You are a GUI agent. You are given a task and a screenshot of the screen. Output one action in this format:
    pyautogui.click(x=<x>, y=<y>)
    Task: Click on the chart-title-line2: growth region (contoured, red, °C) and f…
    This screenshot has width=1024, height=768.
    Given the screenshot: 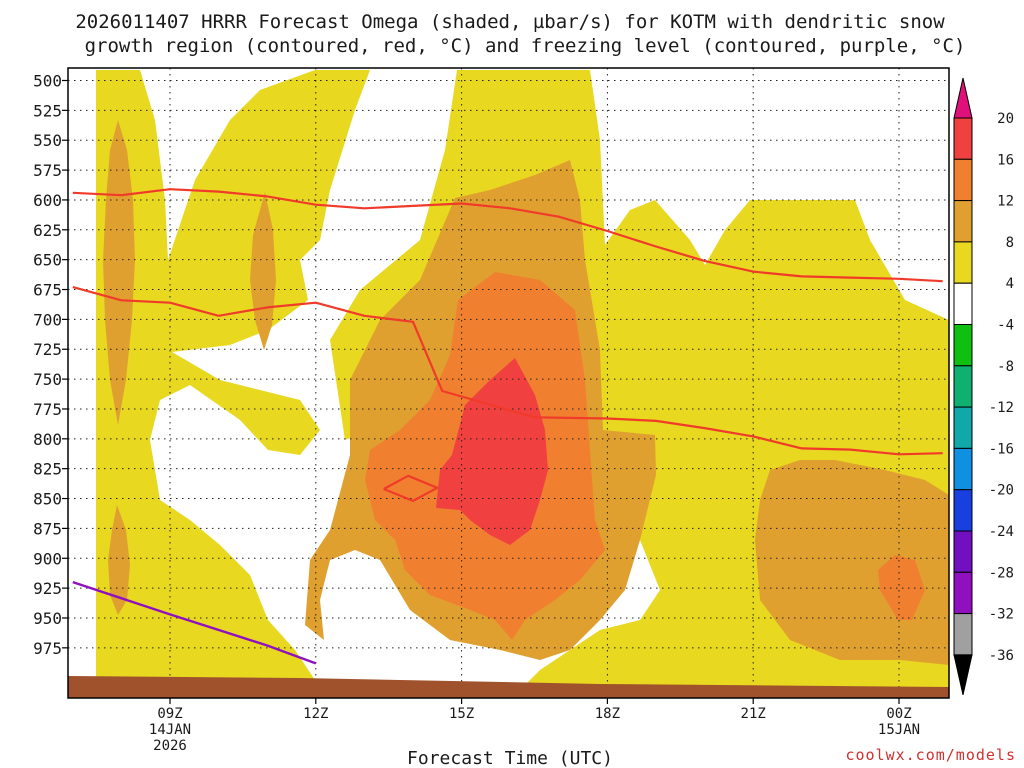 What is the action you would take?
    pyautogui.click(x=525, y=46)
    